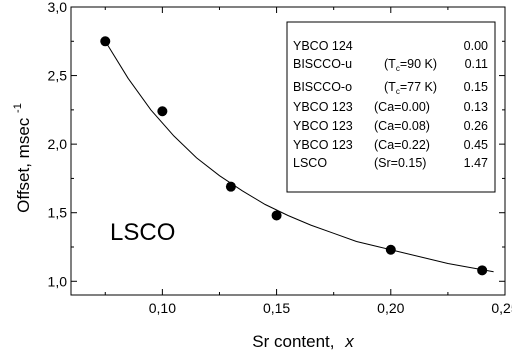 The height and width of the screenshot is (356, 512). I want to click on y-tick-label: 1,5, so click(58, 213).